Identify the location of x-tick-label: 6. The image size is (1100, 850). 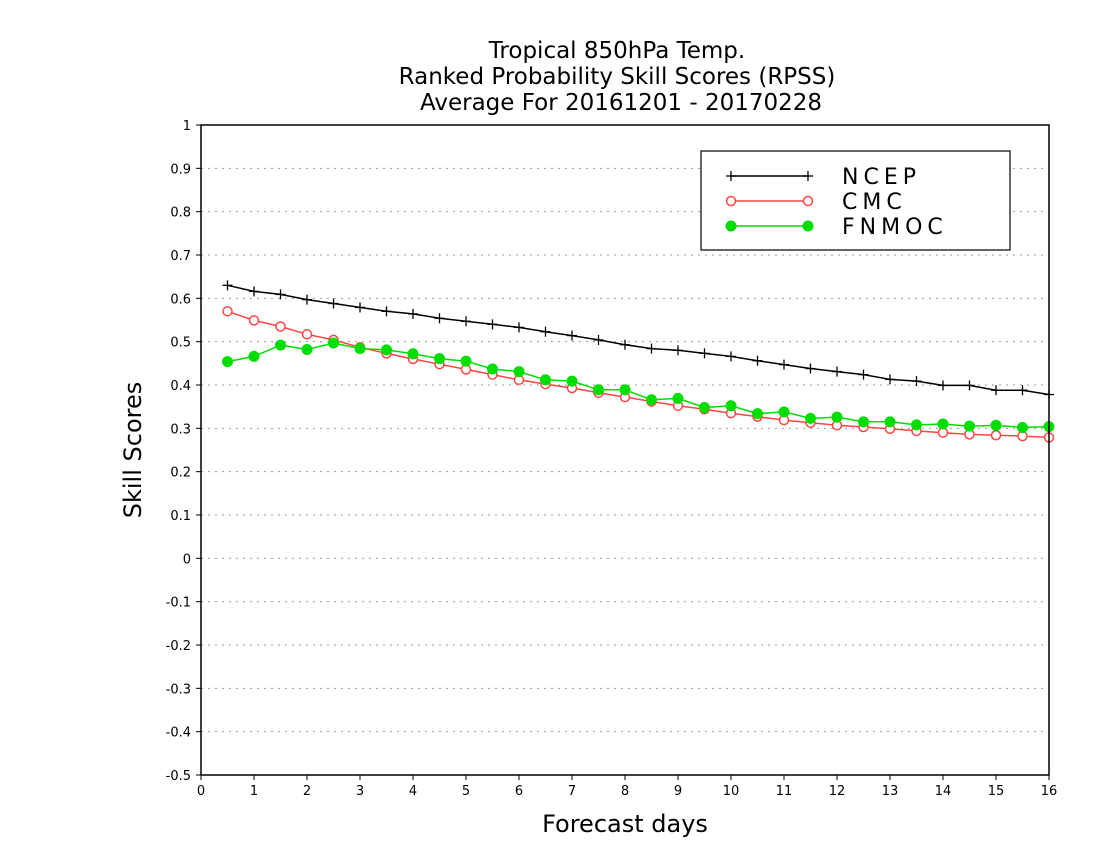
(519, 791).